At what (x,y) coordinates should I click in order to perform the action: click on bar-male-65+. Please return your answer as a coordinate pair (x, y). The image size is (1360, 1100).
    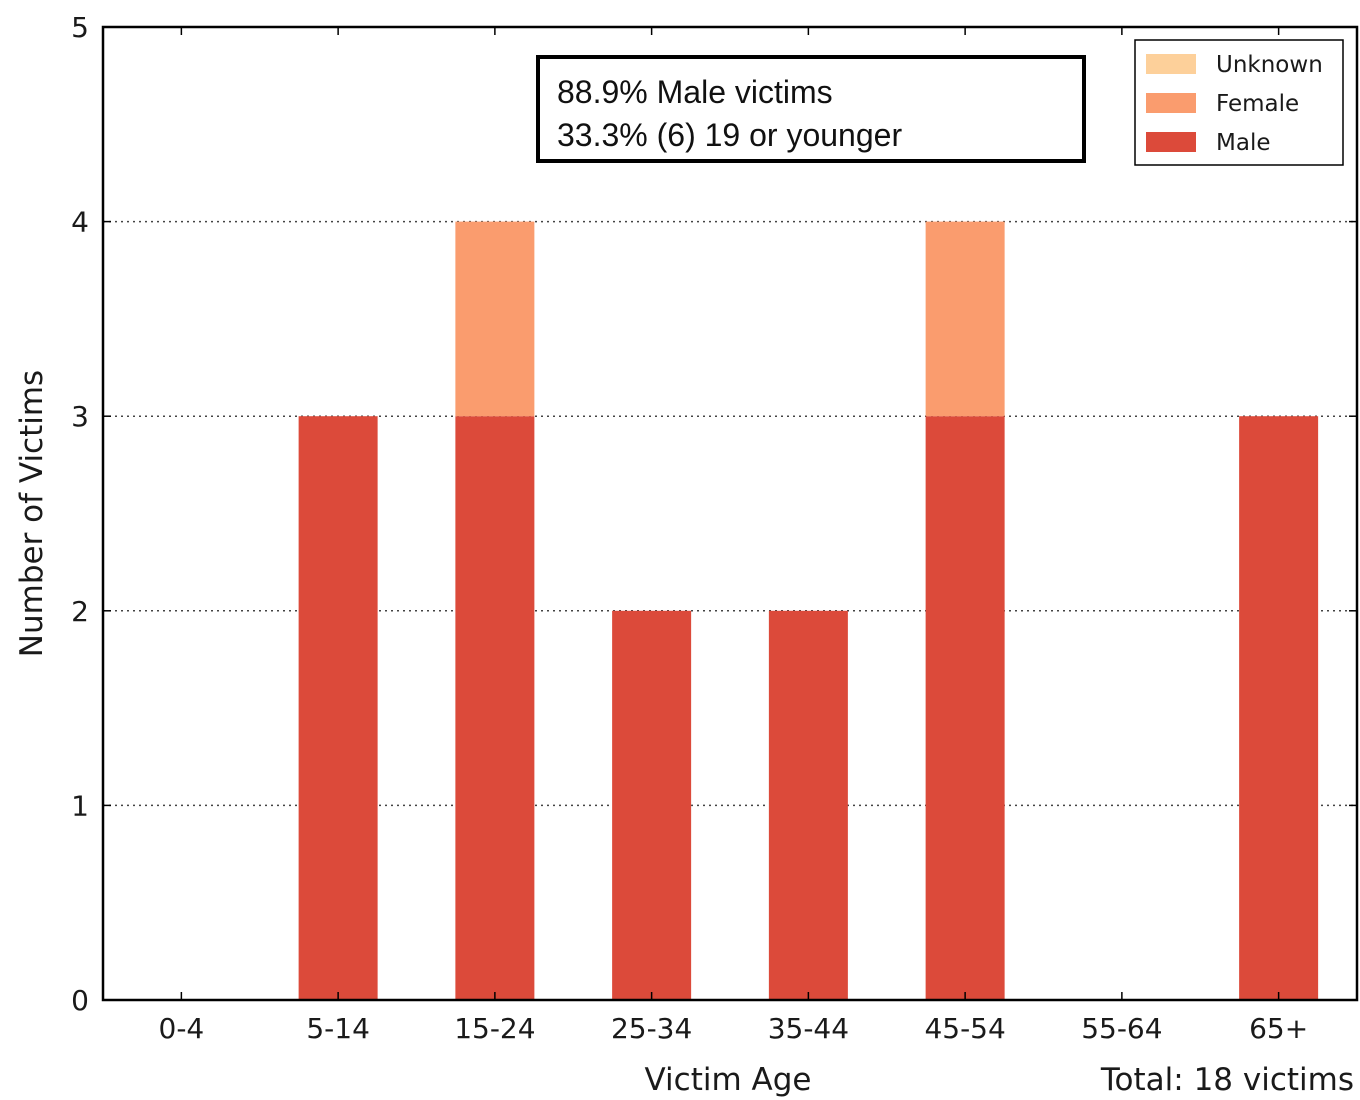
    Looking at the image, I should click on (1279, 708).